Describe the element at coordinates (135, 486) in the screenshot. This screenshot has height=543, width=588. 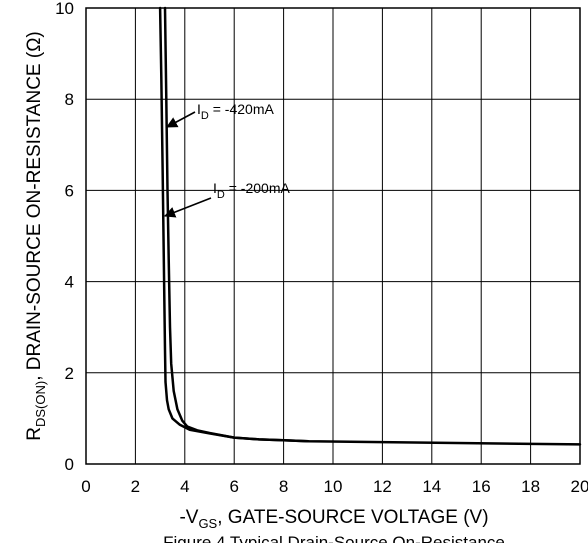
I see `x-tick-label: 2` at that location.